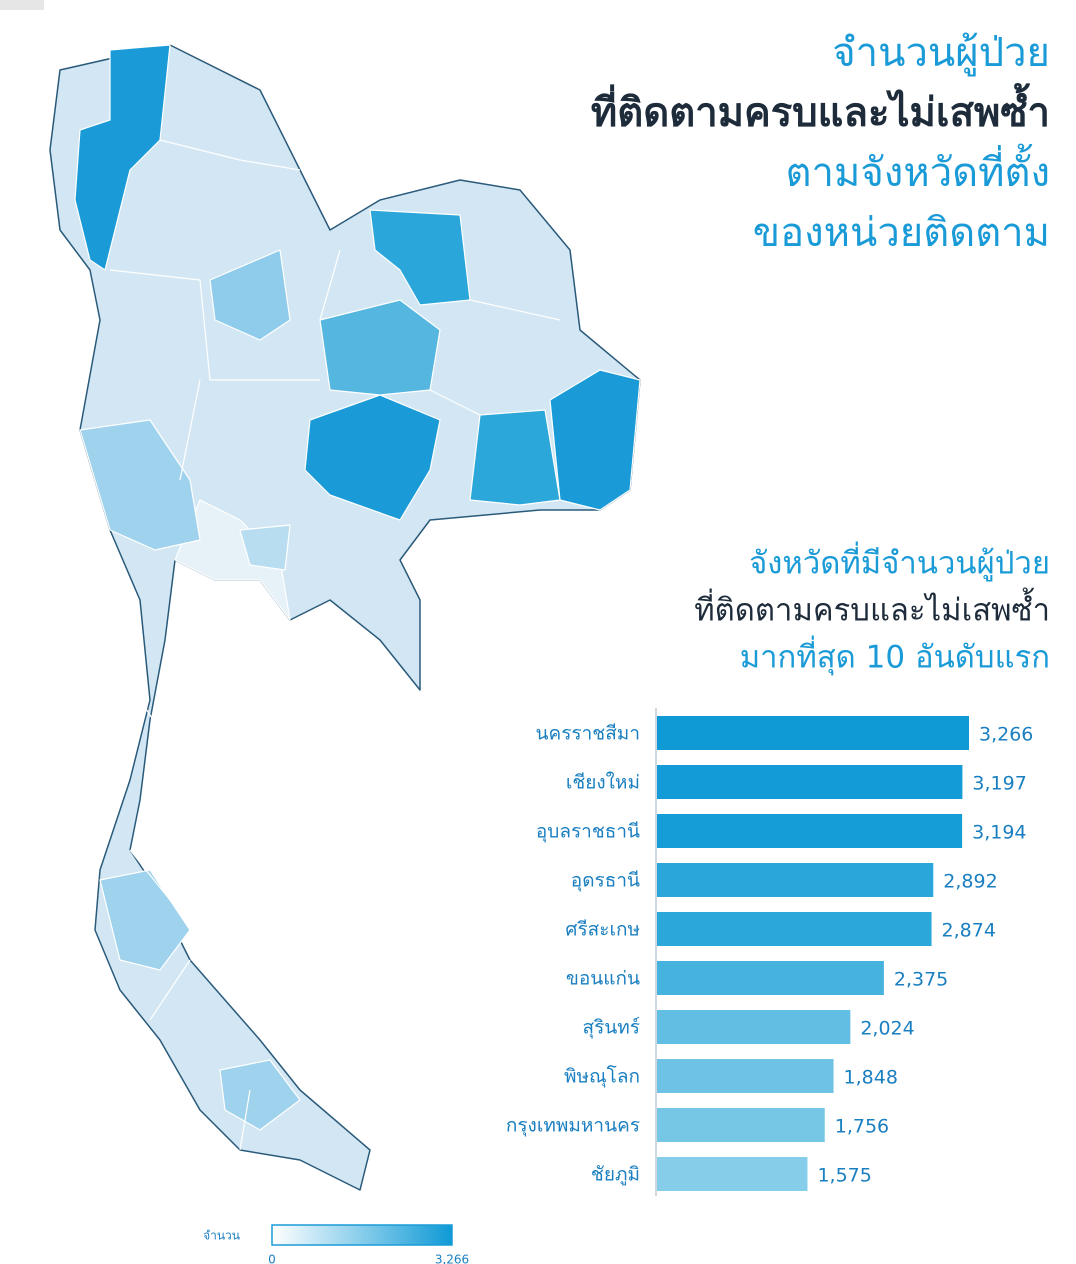 The width and height of the screenshot is (1076, 1264). I want to click on value-label: 1,848, so click(871, 1078).